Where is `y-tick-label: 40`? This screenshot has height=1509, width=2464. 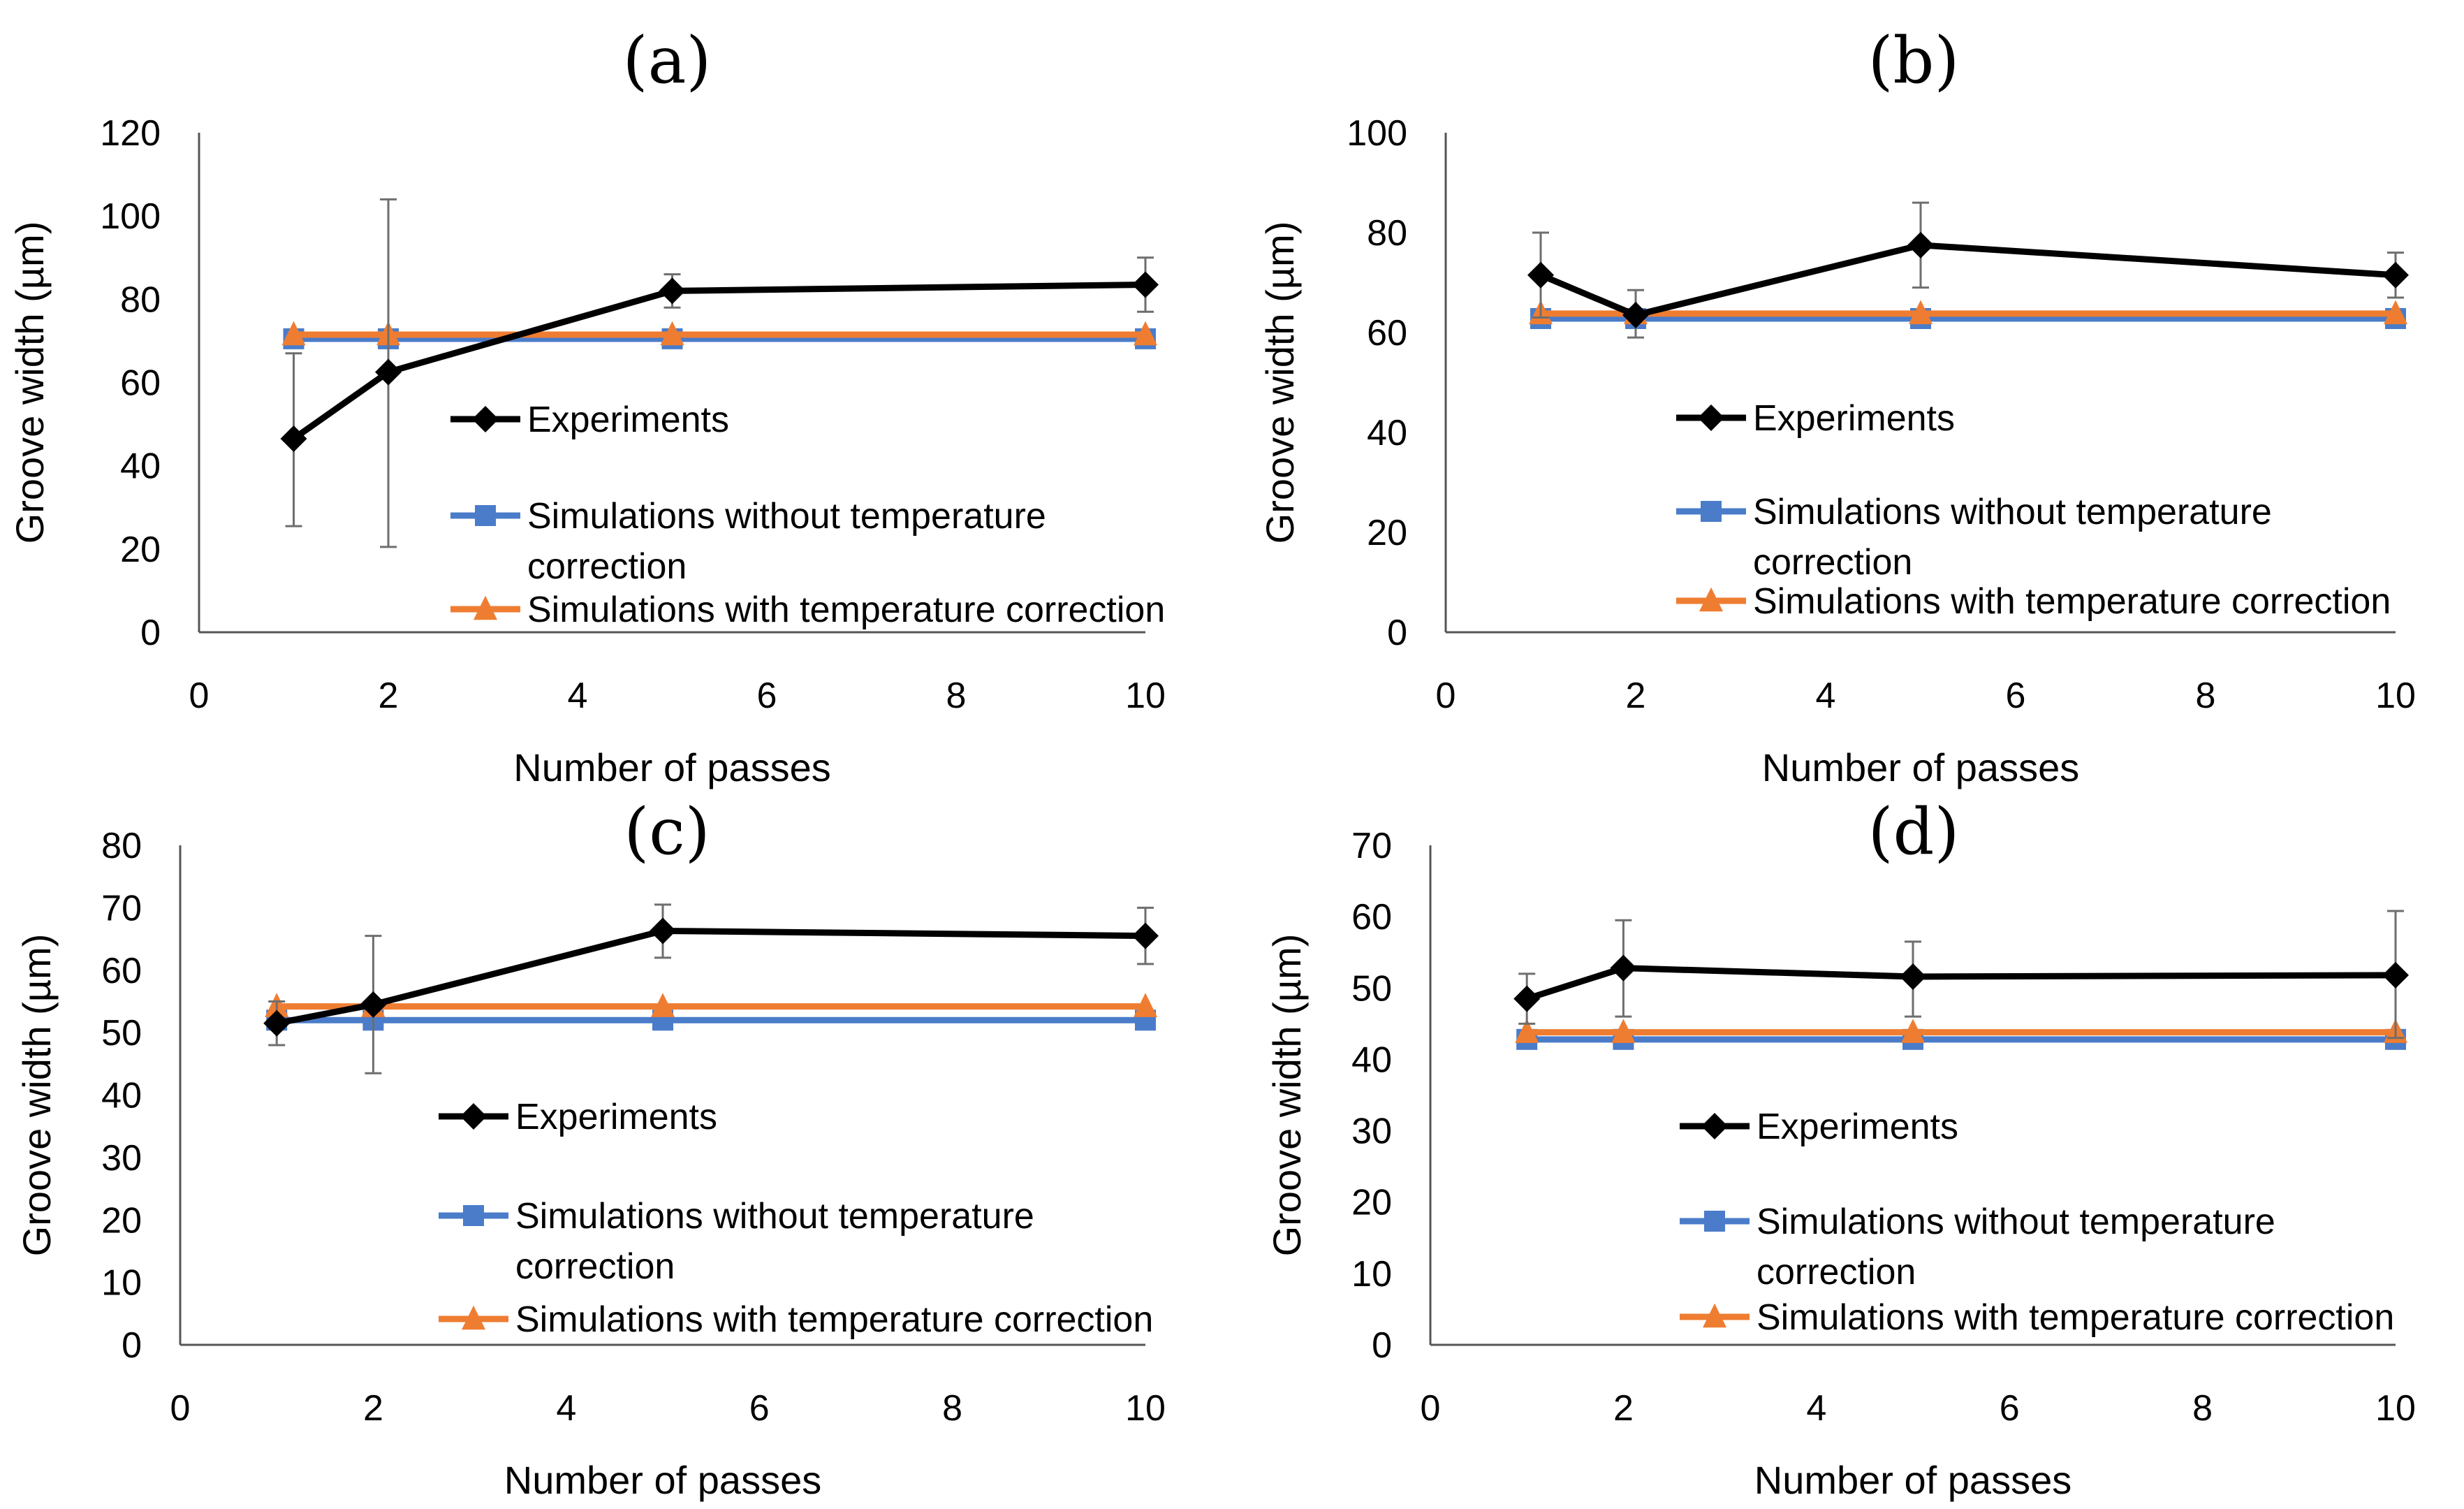 y-tick-label: 40 is located at coordinates (1387, 433).